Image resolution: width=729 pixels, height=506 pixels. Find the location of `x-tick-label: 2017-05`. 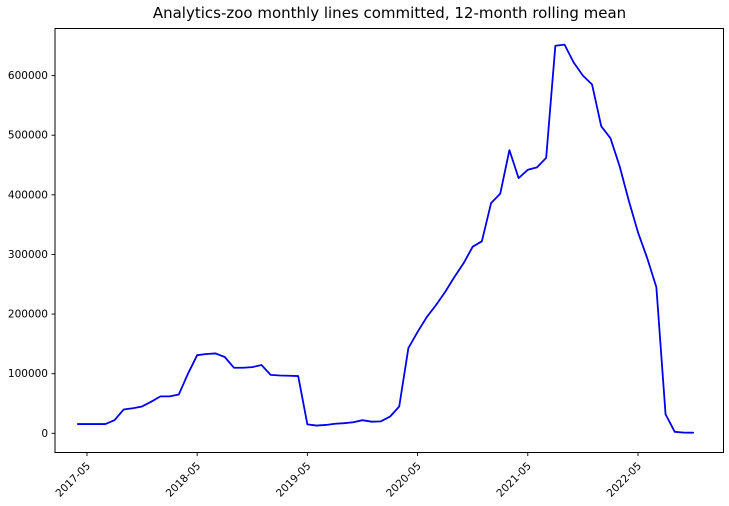

x-tick-label: 2017-05 is located at coordinates (74, 480).